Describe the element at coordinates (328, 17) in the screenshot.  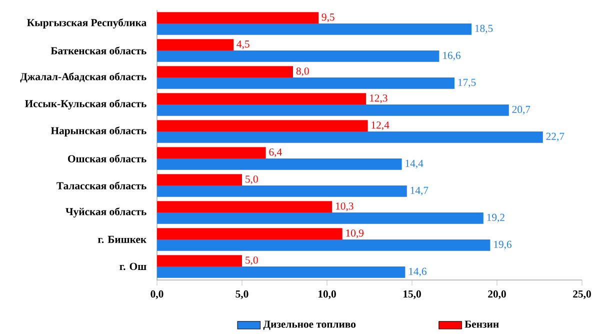
I see `data-label: 9,5` at that location.